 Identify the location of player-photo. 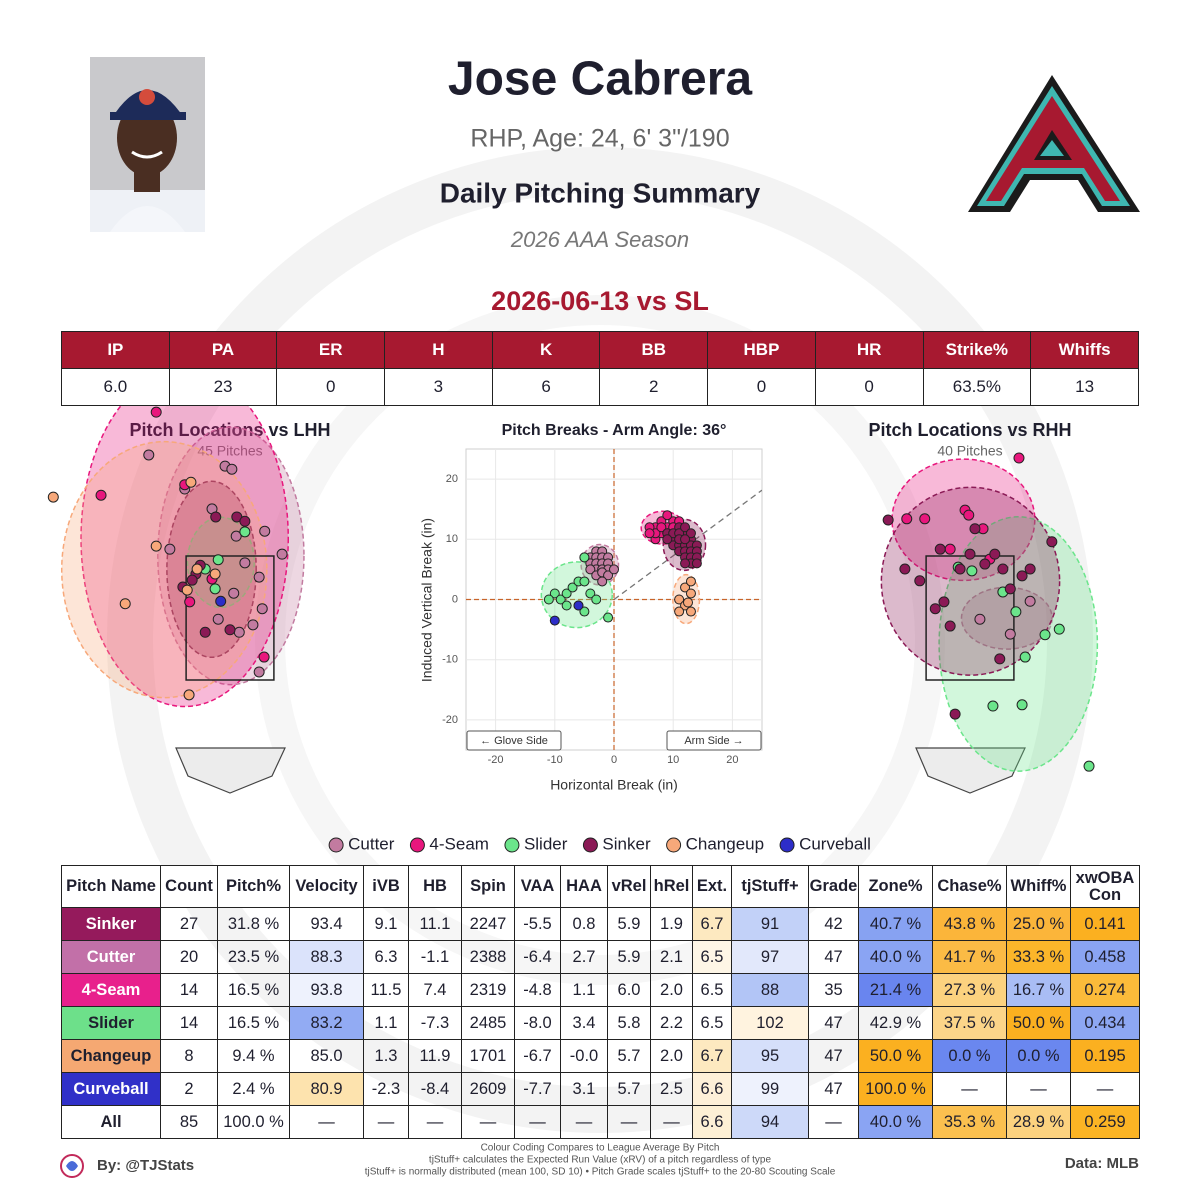
(147, 144).